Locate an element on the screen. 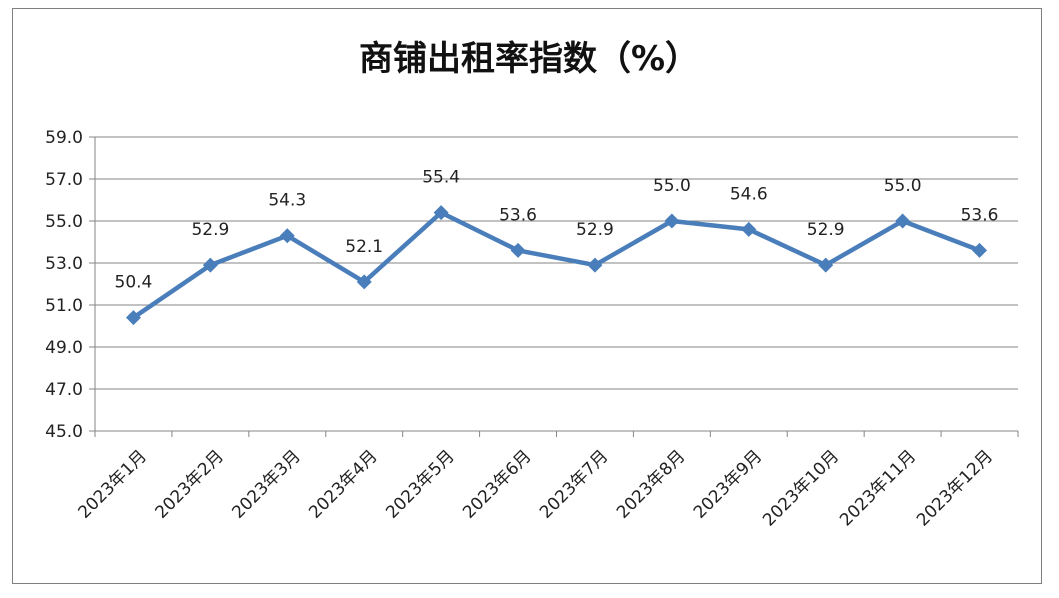 This screenshot has width=1059, height=598. x-tick-label: 2023年10月 is located at coordinates (801, 488).